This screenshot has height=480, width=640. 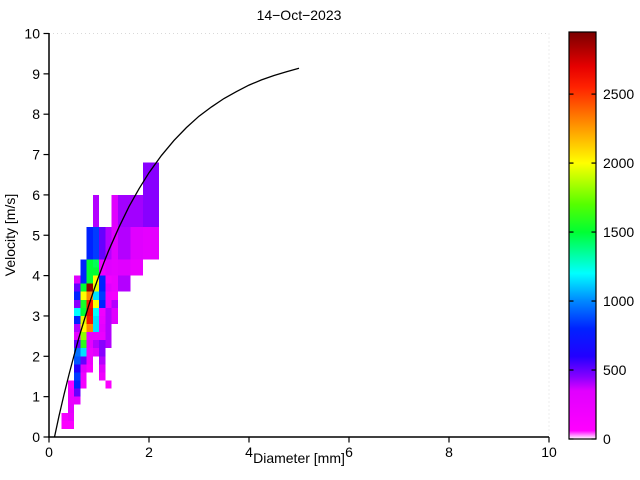 I want to click on x-axis-ticks: 0 2 4 6 8 10, so click(x=301, y=448).